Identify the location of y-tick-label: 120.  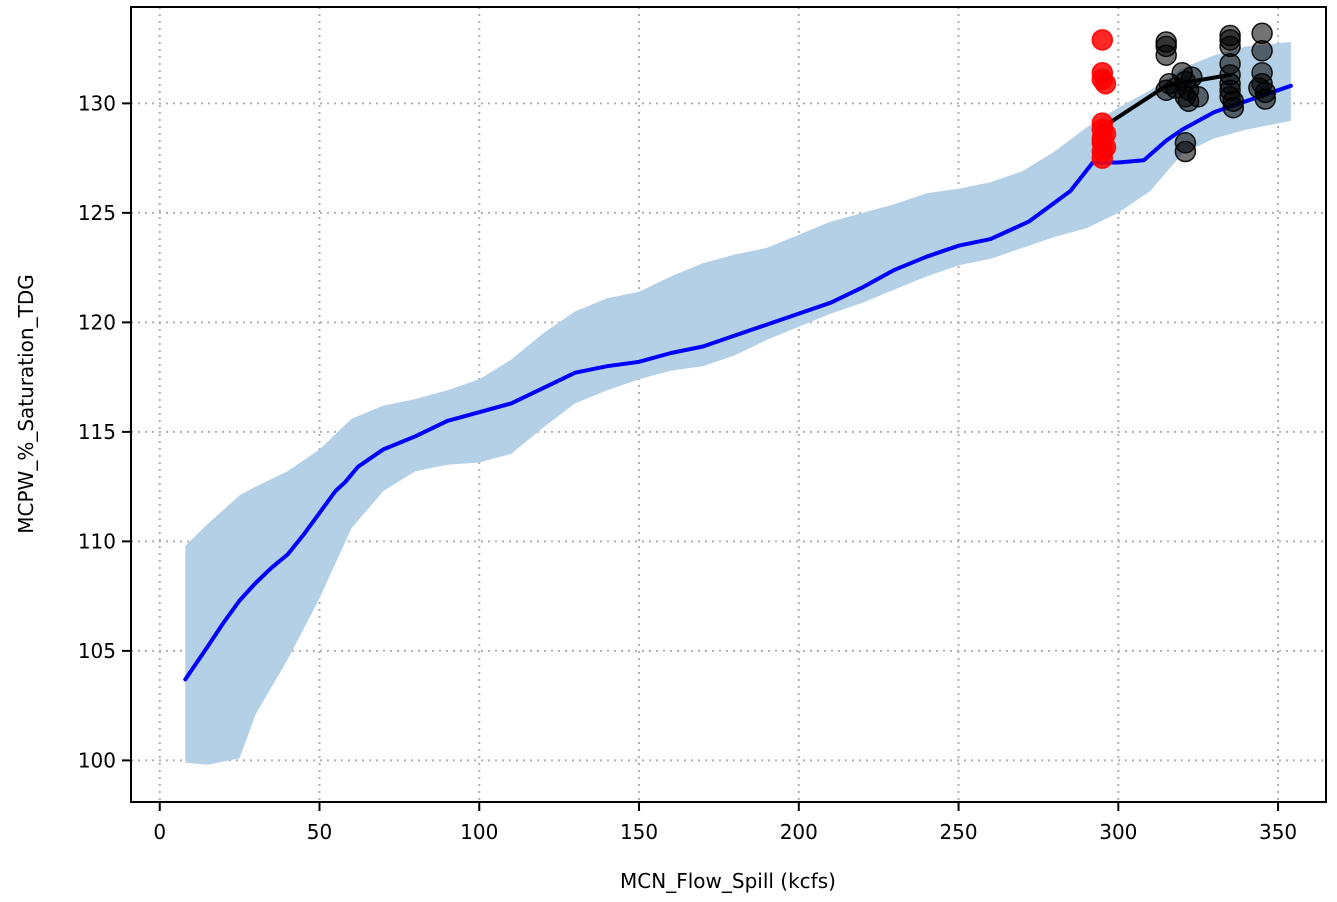
(97, 322).